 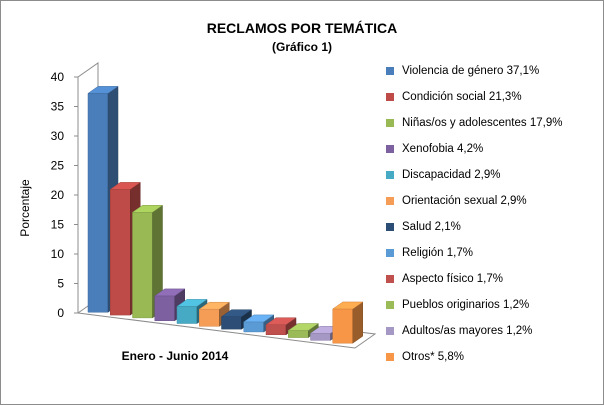 What do you see at coordinates (433, 357) in the screenshot?
I see `legend-label: Otros* 5,8%` at bounding box center [433, 357].